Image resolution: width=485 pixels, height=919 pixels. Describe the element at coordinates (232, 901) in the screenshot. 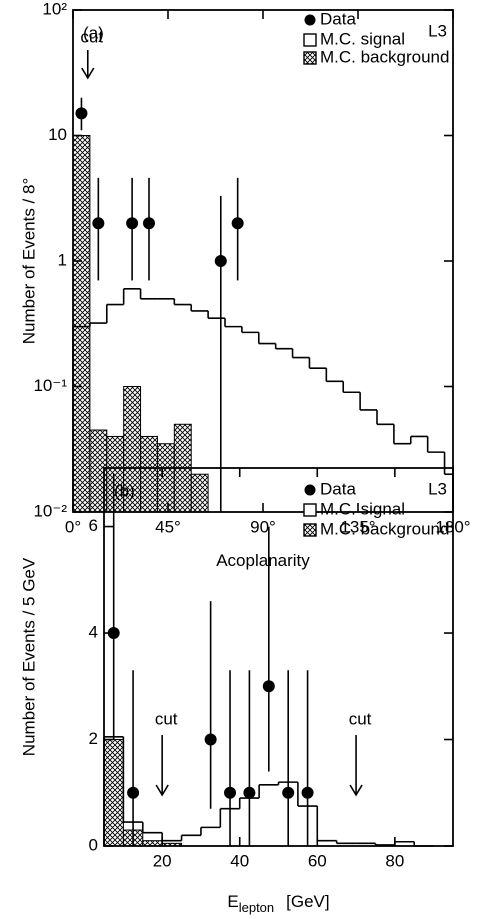

I see `x-axis-label-main: E` at that location.